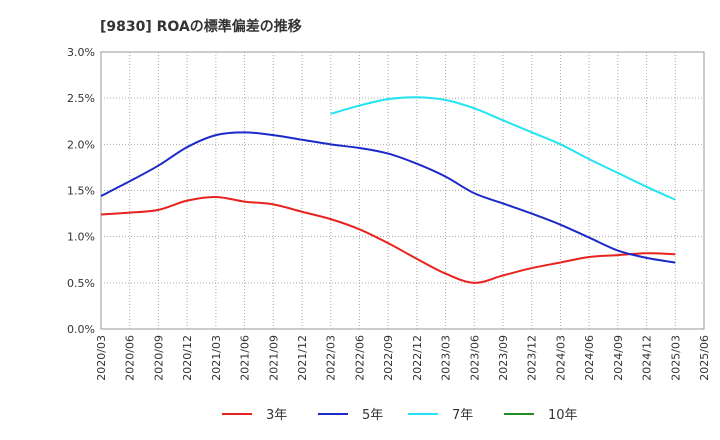 The image size is (720, 440). Describe the element at coordinates (474, 358) in the screenshot. I see `x-tick-label: 2023/06` at that location.